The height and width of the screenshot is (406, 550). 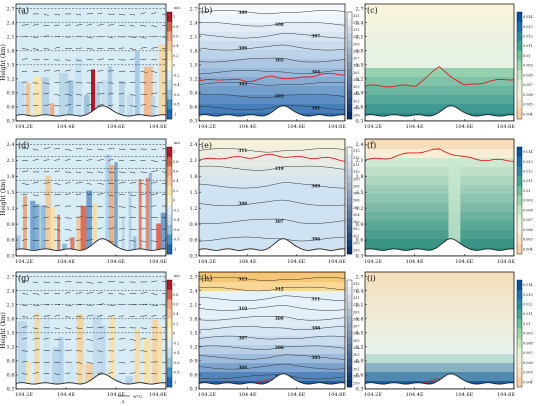 I want to click on y-tick-label: 2.4, so click(x=194, y=23).